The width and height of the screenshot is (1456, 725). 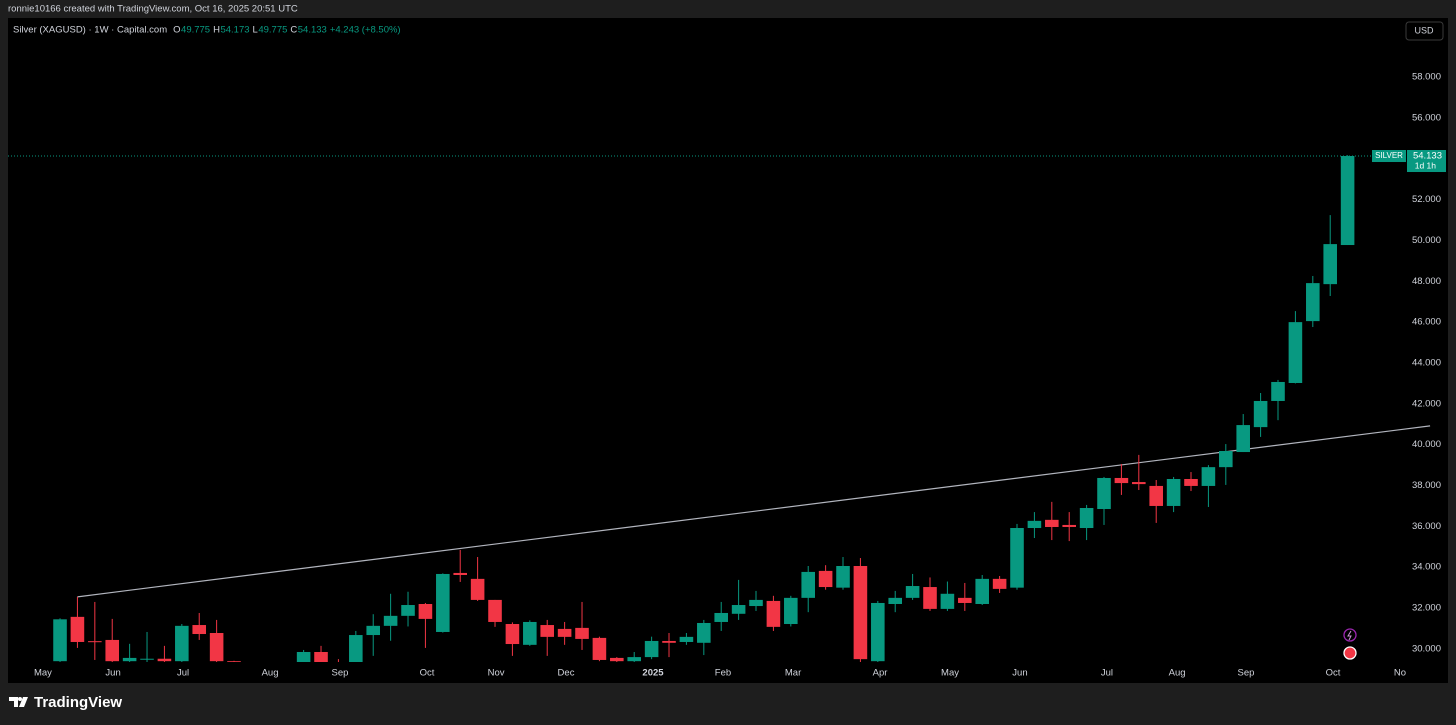 What do you see at coordinates (880, 673) in the screenshot?
I see `x-tick-label: Apr` at bounding box center [880, 673].